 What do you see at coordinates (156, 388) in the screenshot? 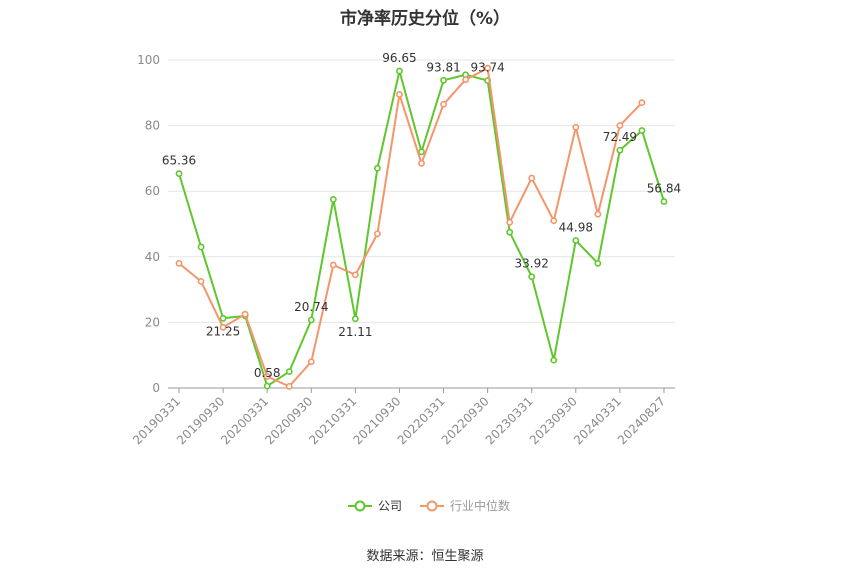
I see `y-tick-label: 0` at bounding box center [156, 388].